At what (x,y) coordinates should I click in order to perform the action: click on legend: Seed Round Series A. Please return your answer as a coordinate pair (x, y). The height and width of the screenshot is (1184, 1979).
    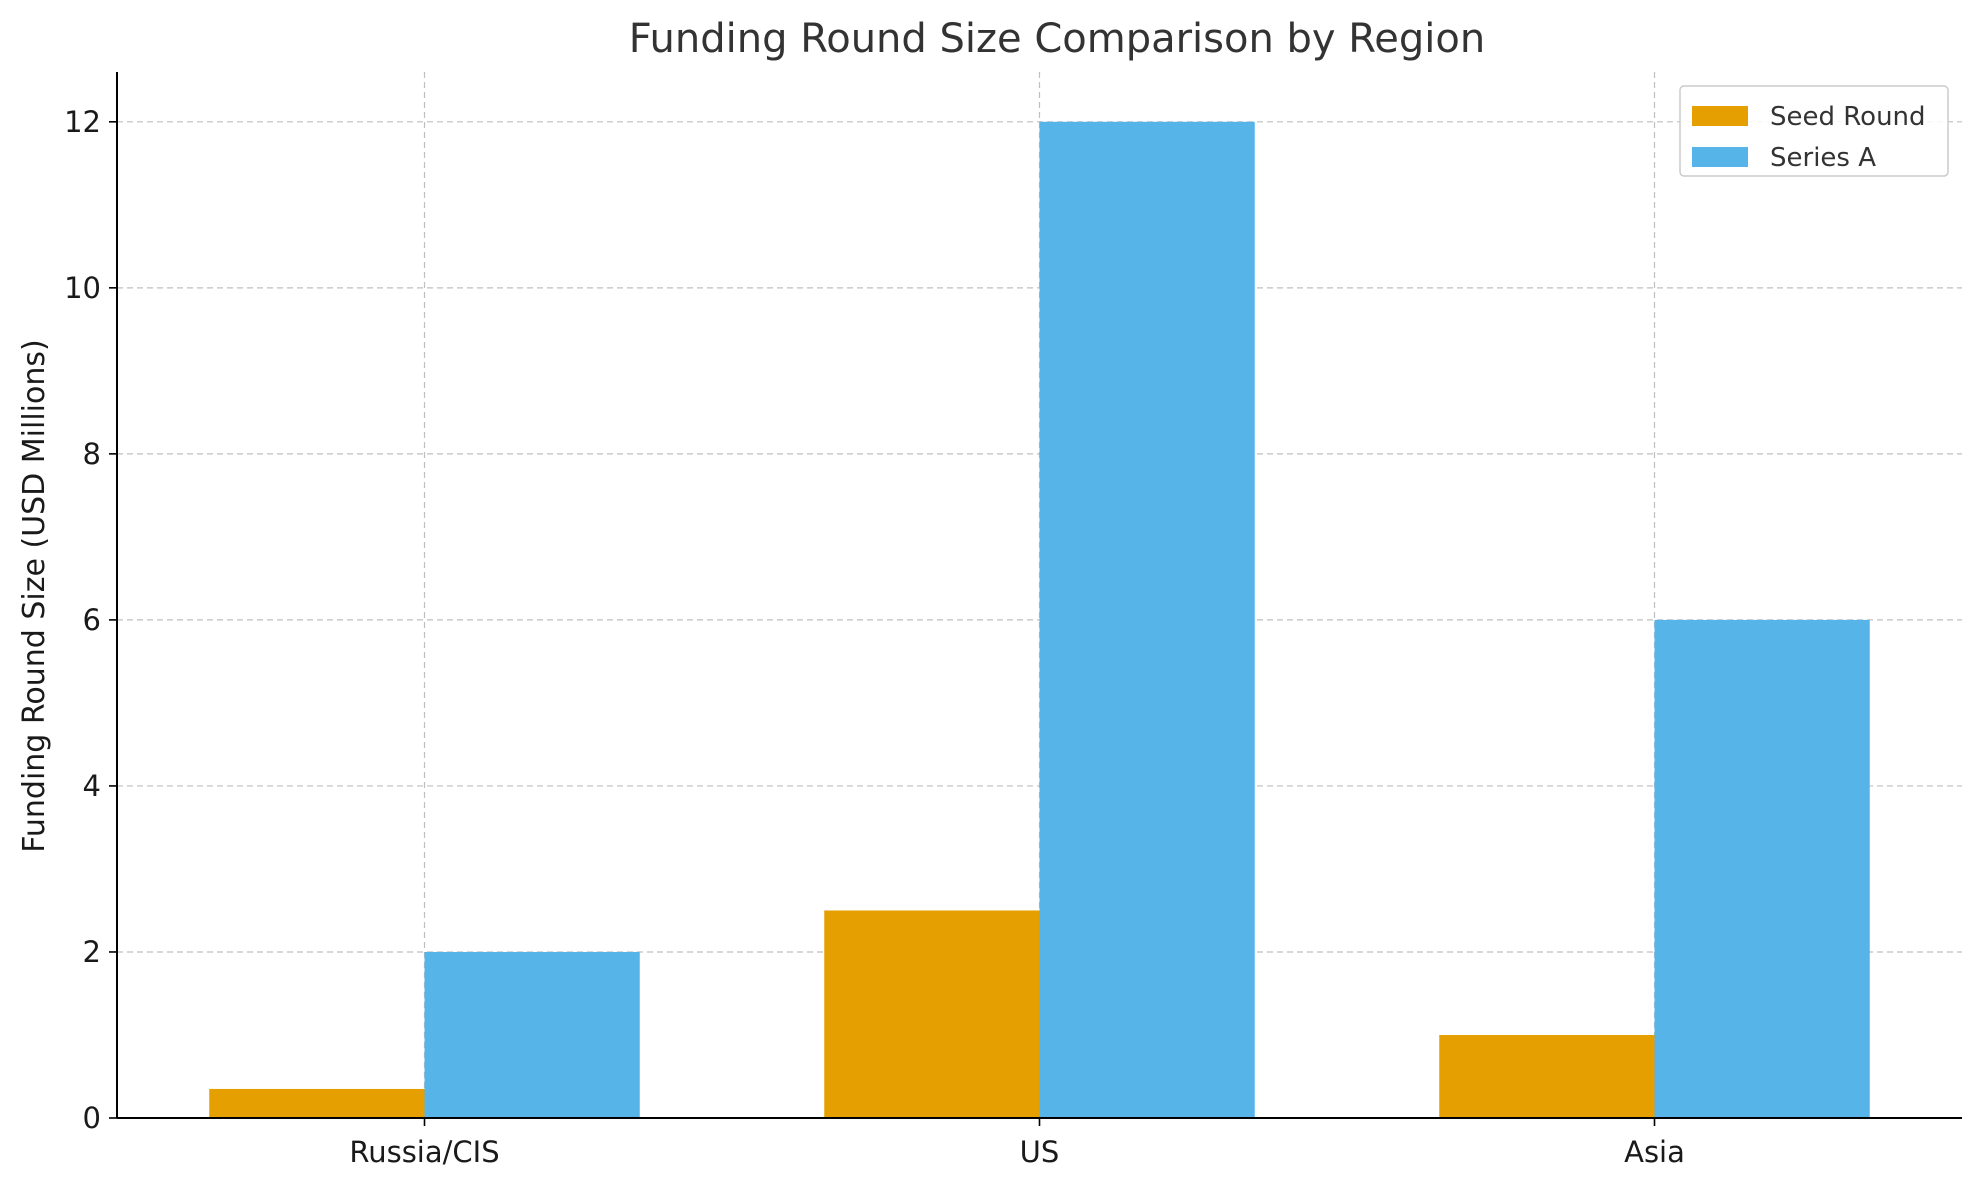
    Looking at the image, I should click on (1814, 131).